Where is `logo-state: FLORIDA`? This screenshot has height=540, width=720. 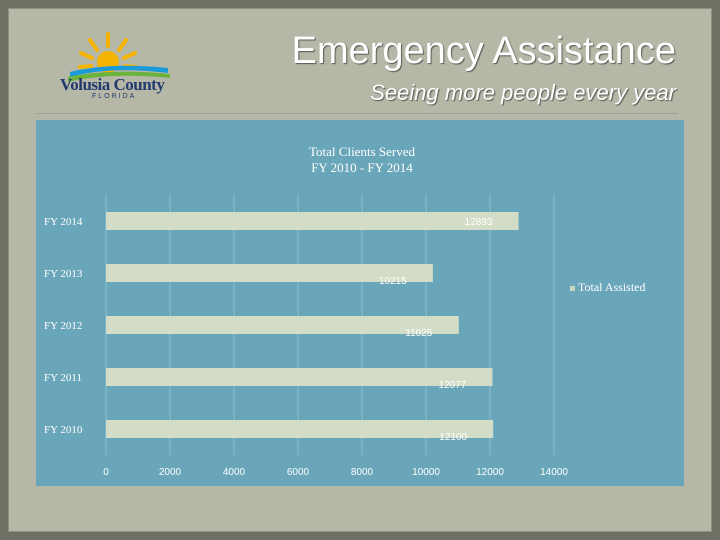 logo-state: FLORIDA is located at coordinates (114, 96).